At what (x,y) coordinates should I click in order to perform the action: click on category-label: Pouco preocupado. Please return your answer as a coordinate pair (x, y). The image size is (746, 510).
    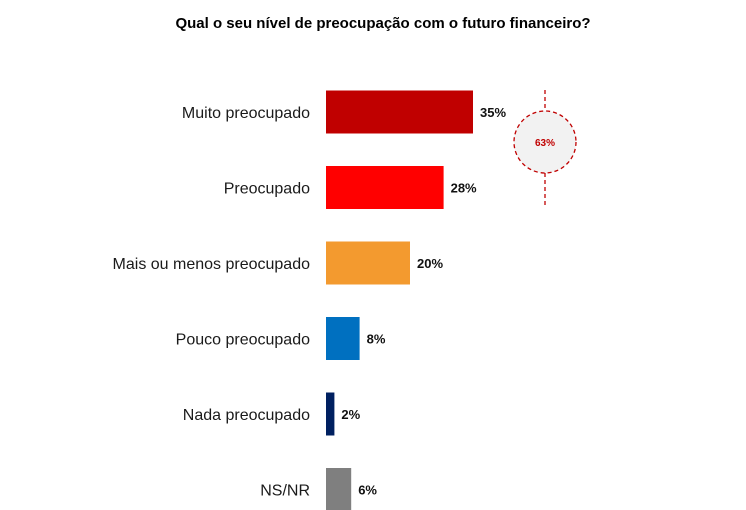
    Looking at the image, I should click on (243, 340).